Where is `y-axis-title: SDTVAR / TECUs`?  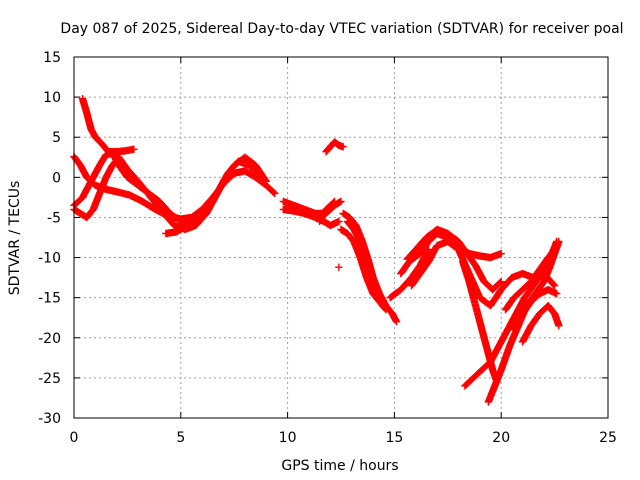
y-axis-title: SDTVAR / TECUs is located at coordinates (15, 238).